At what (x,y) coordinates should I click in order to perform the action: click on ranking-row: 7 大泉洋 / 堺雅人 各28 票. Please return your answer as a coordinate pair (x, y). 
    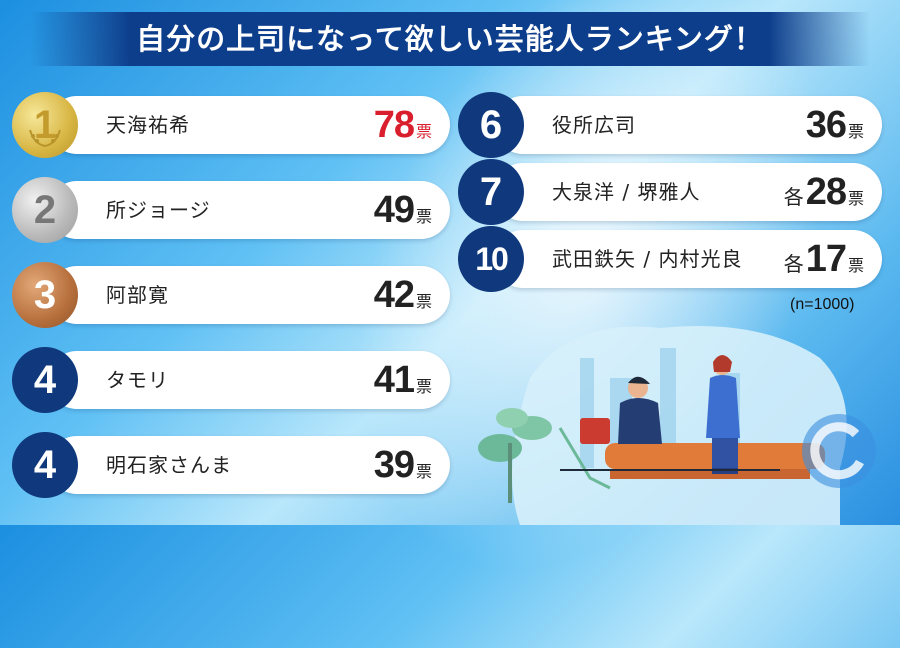
    Looking at the image, I should click on (670, 192).